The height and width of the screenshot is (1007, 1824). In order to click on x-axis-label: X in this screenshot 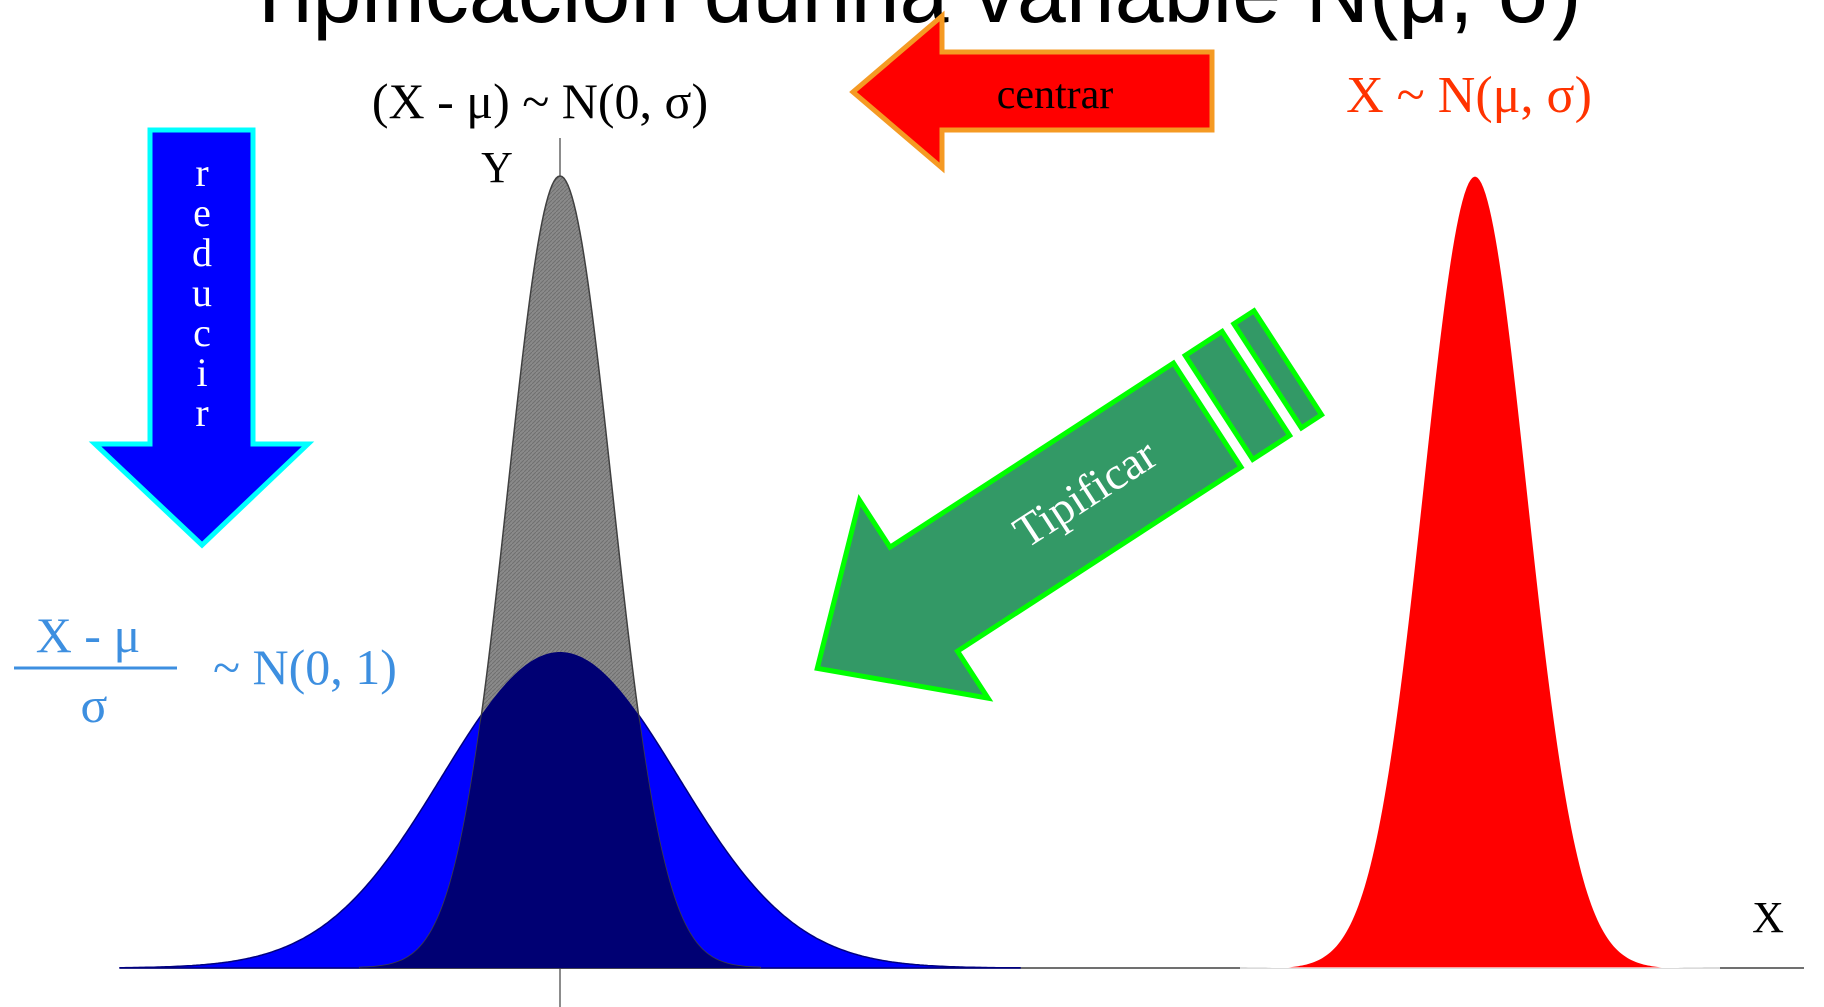, I will do `click(1768, 917)`.